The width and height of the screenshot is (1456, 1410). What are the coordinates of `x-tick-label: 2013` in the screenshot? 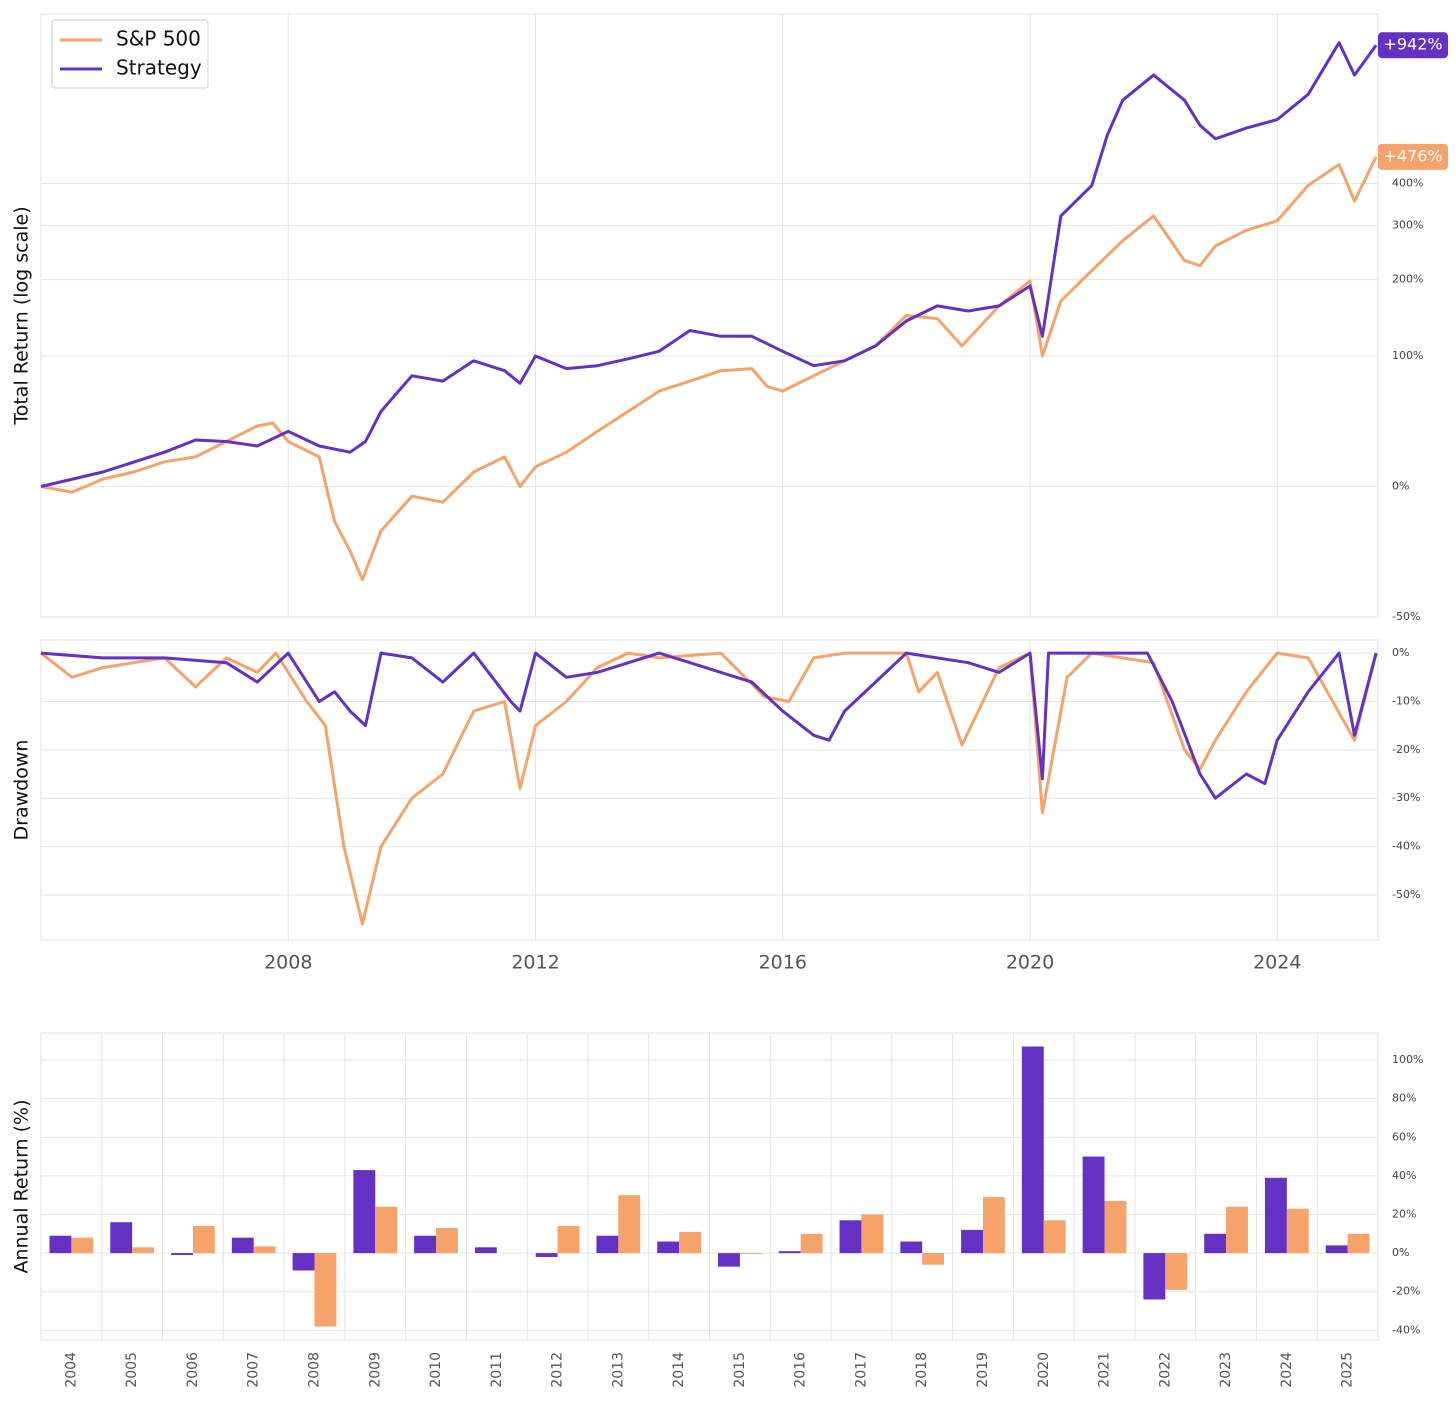 It's located at (618, 1370).